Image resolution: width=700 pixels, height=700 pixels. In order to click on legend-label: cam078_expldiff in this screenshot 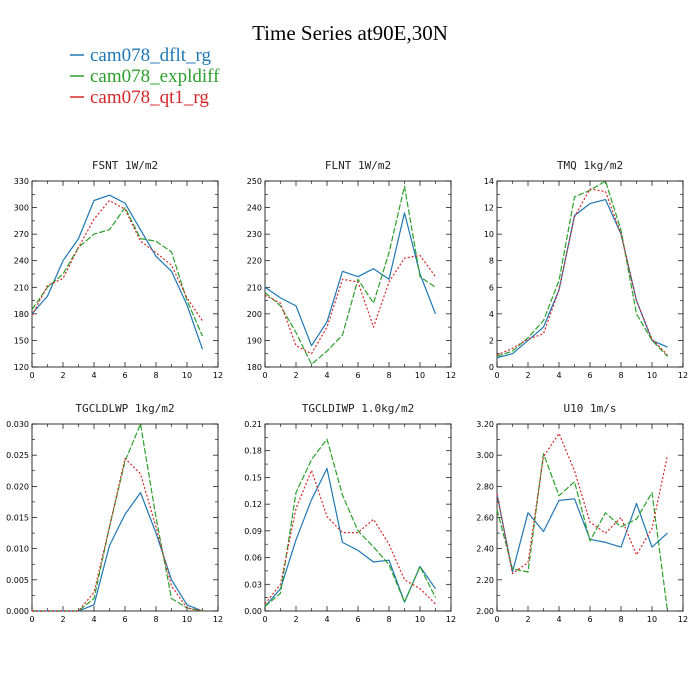, I will do `click(155, 76)`.